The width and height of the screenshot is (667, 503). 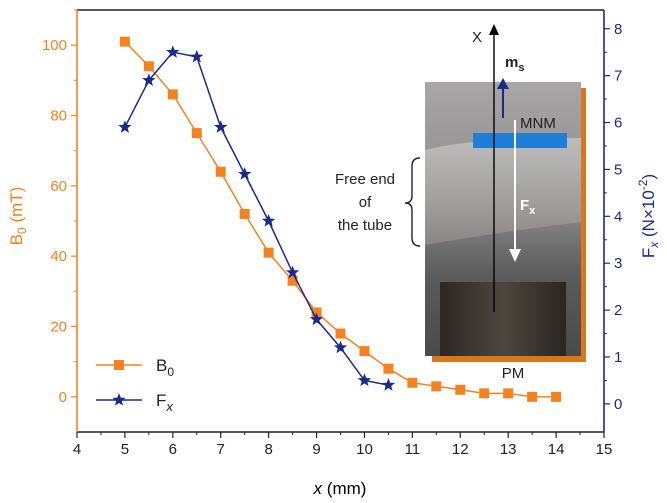 I want to click on legend-fx-marker, so click(x=119, y=399).